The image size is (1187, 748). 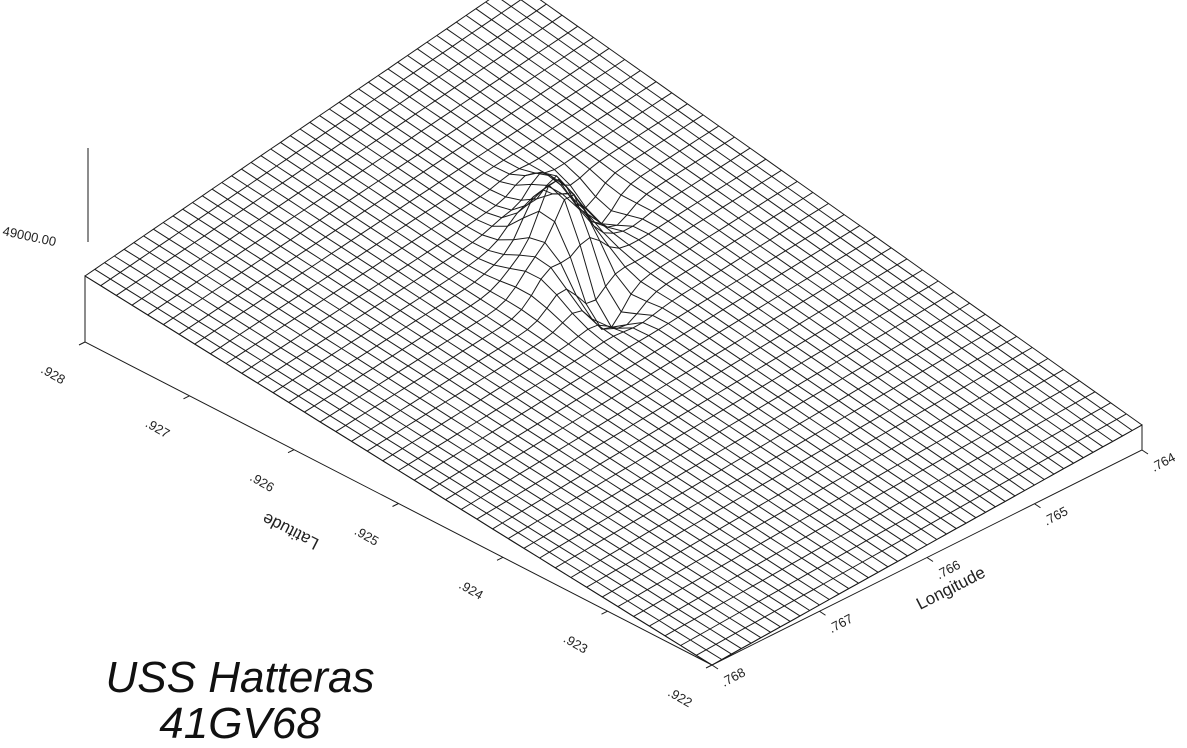 I want to click on latitude-axis-title: Latitude, so click(x=290, y=531).